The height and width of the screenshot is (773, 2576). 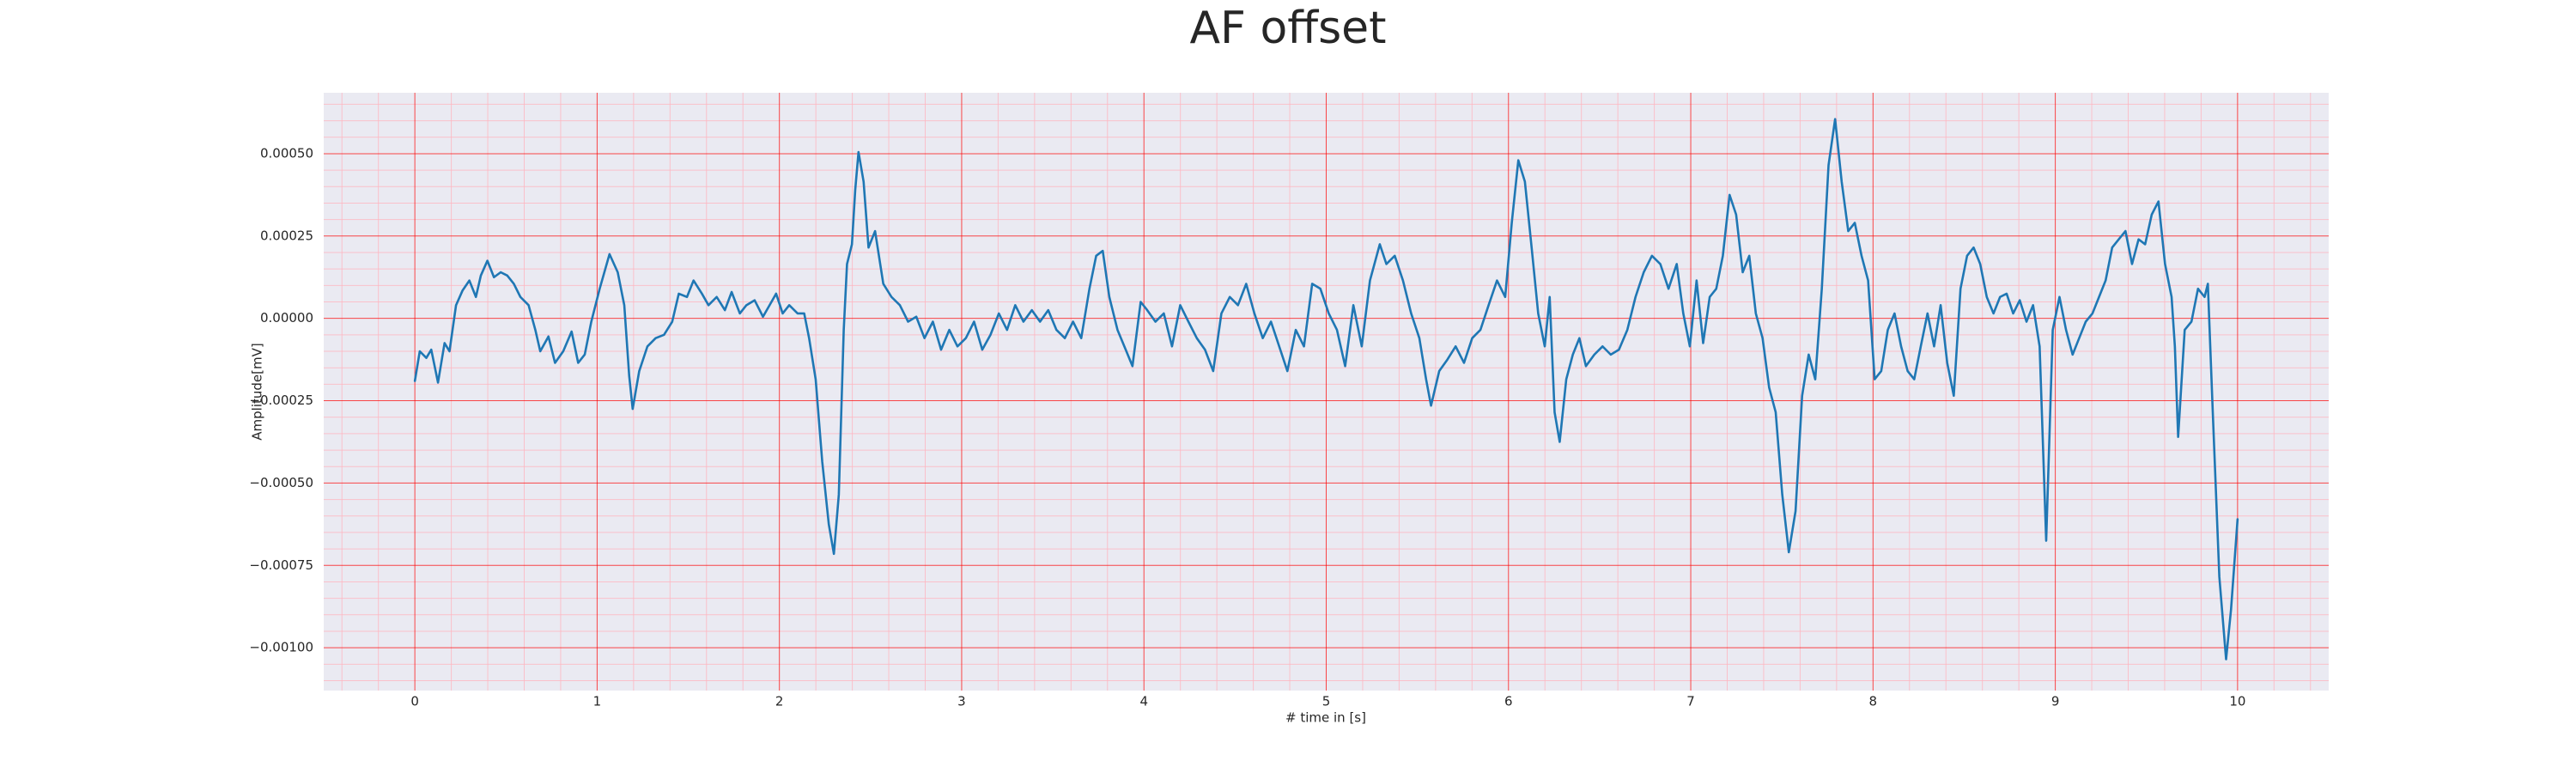 I want to click on x-tick-label: 6, so click(x=1508, y=701).